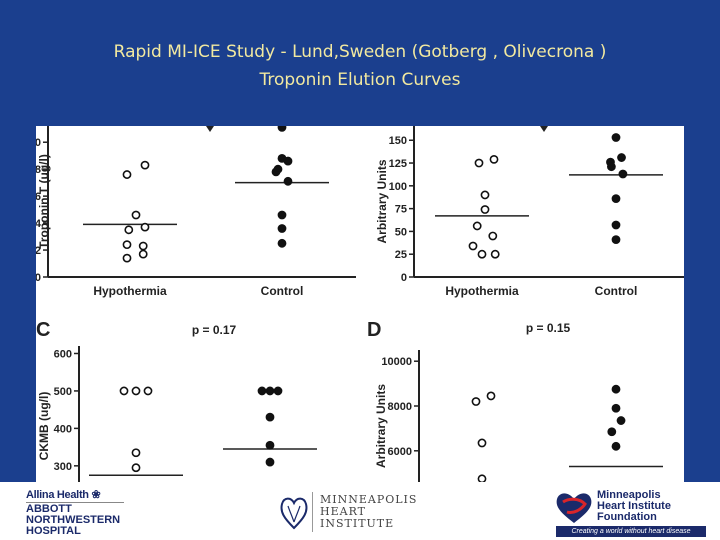 This screenshot has height=540, width=720. Describe the element at coordinates (398, 164) in the screenshot. I see `y-tick-label: 125` at that location.